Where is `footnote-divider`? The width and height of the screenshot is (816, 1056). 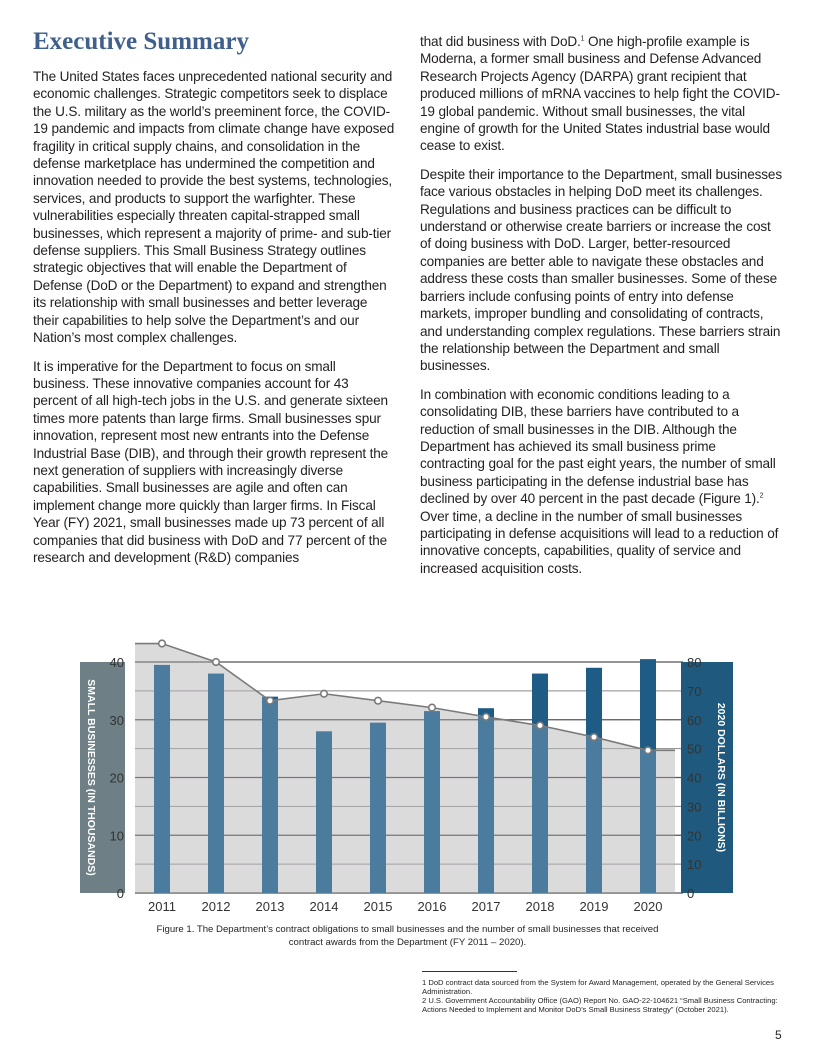
footnote-divider is located at coordinates (469, 971).